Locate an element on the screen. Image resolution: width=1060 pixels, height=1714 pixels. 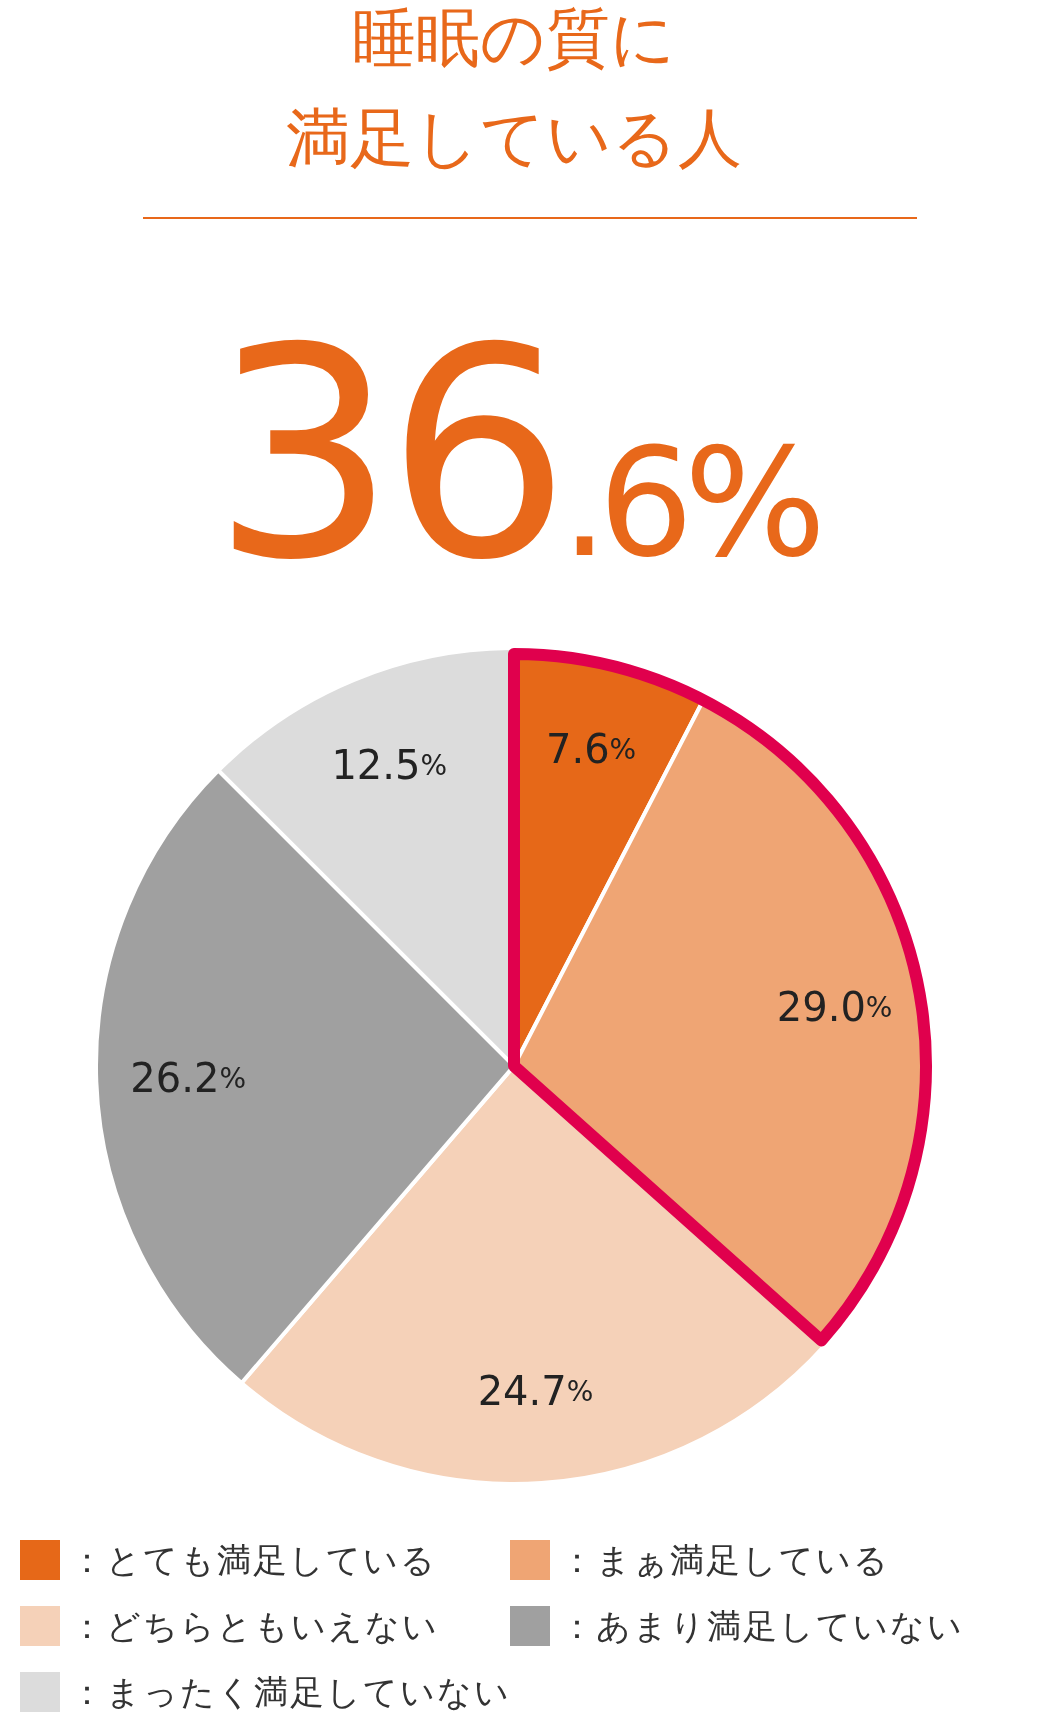
data-label: 26.2% is located at coordinates (188, 1078).